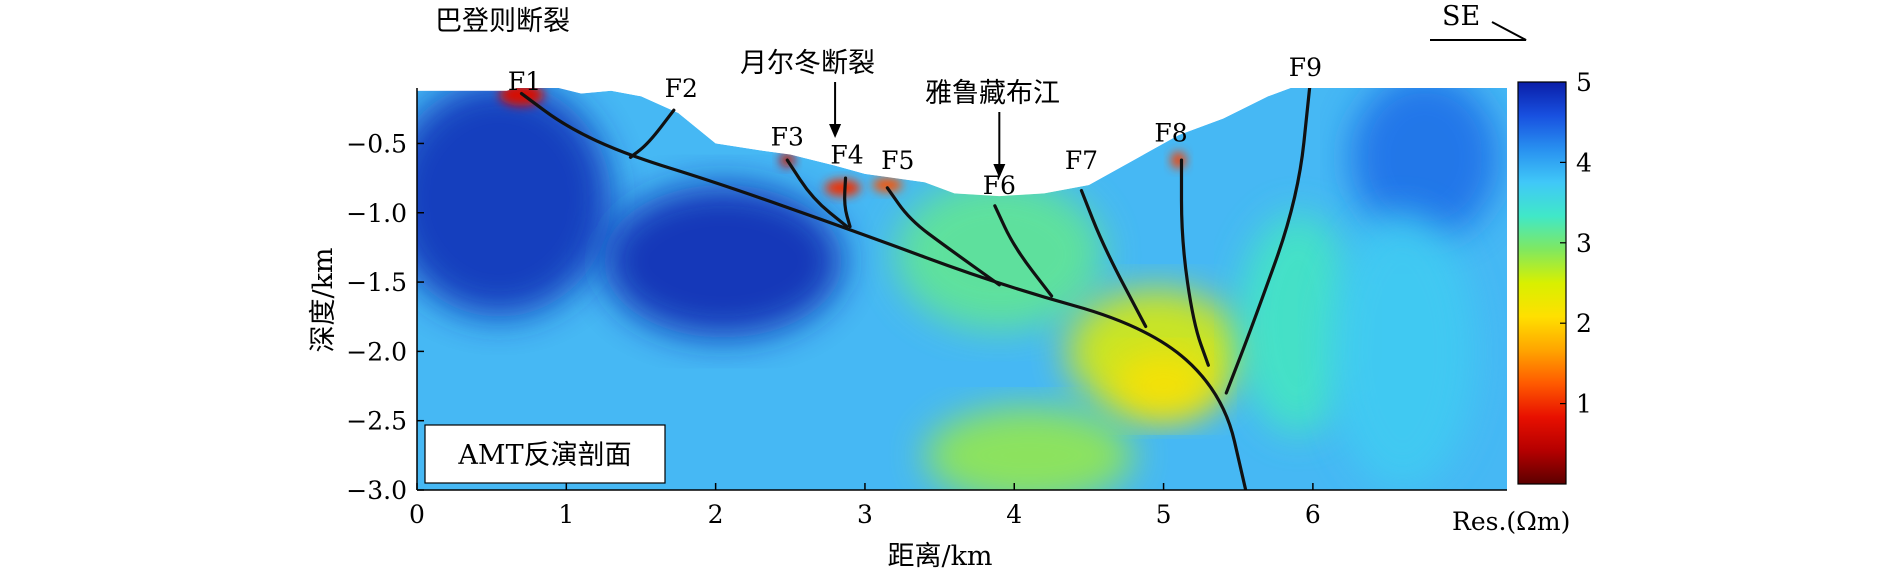 The width and height of the screenshot is (1891, 577). What do you see at coordinates (385, 317) in the screenshot?
I see `y-ticks: −0.5 −1.0 −1.5 −2.0 −2.5 −3.0` at bounding box center [385, 317].